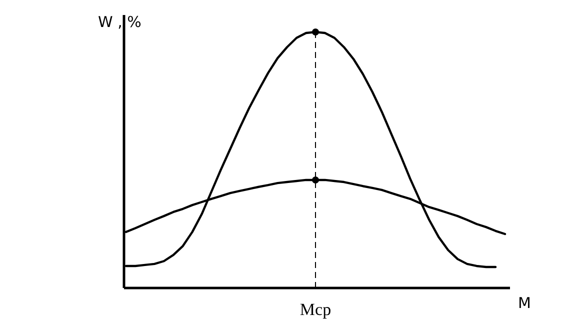 The image size is (573, 333). I want to click on x-axis-title: M, so click(524, 303).